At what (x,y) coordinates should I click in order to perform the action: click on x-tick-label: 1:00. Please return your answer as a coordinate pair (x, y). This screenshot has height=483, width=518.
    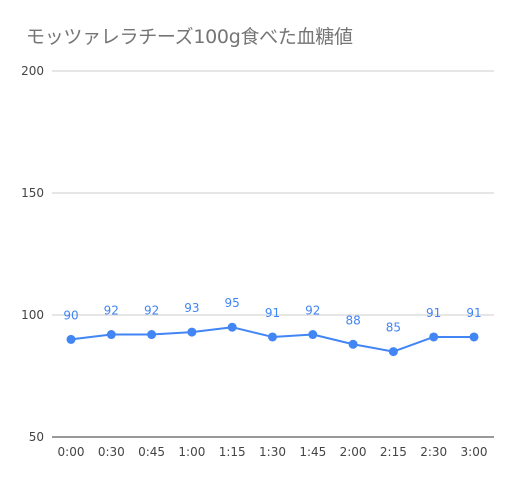
    Looking at the image, I should click on (191, 452).